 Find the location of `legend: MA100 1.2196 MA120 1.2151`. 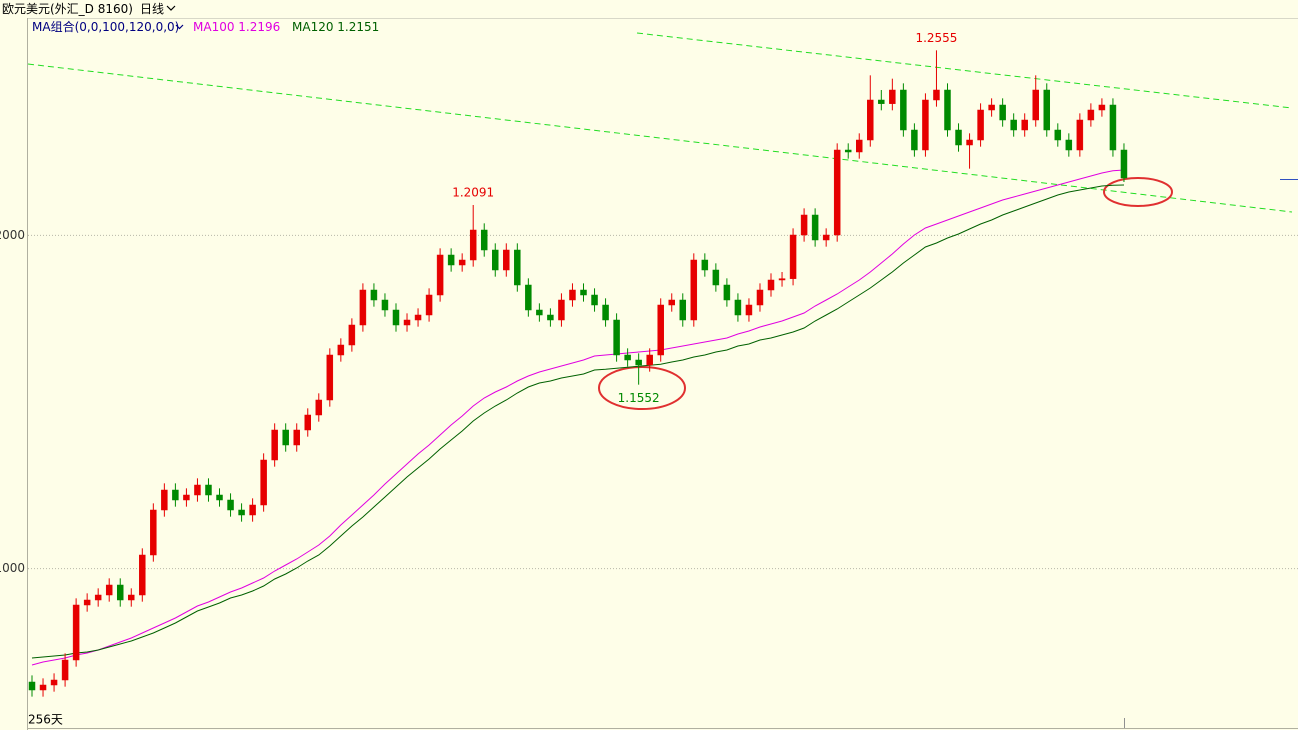

legend: MA100 1.2196 MA120 1.2151 is located at coordinates (286, 27).